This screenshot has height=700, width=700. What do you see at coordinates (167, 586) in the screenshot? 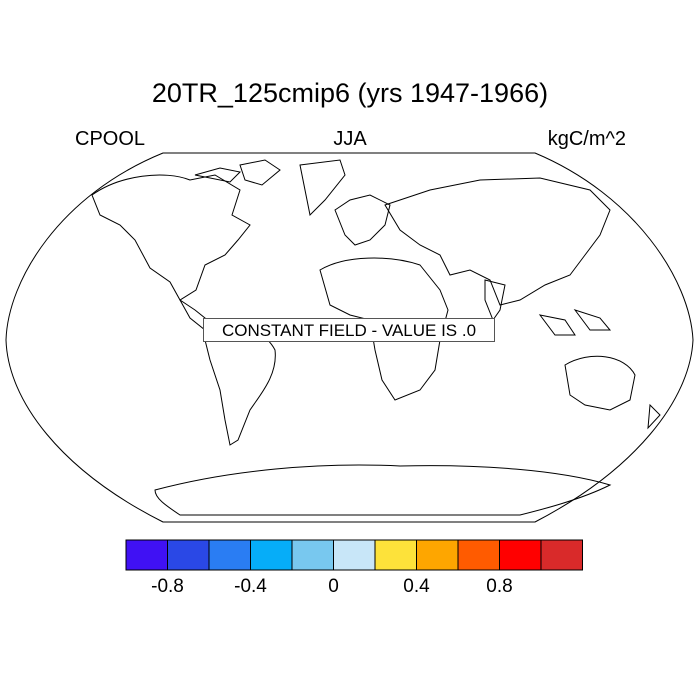
I see `colorbar-tick-label: -0.8` at bounding box center [167, 586].